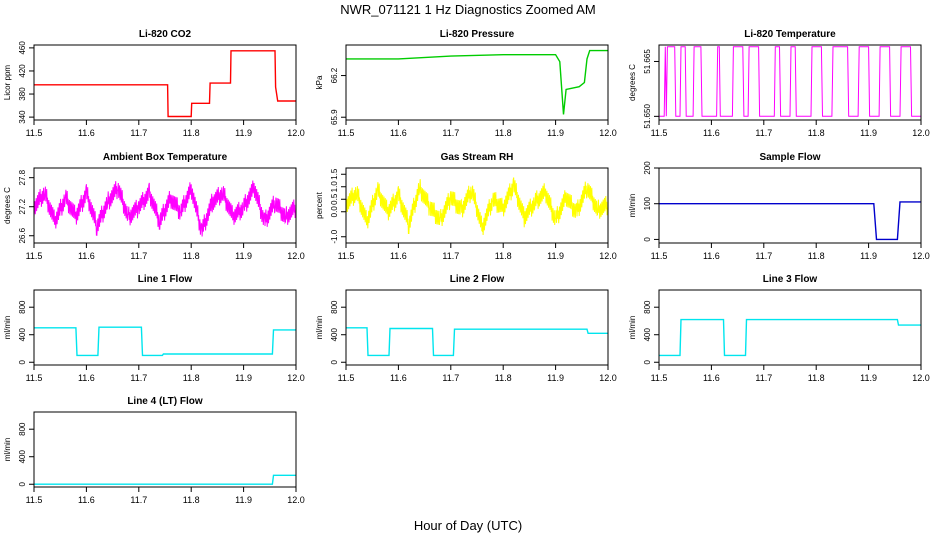 This screenshot has width=936, height=540. I want to click on chart-4-frame, so click(165, 205).